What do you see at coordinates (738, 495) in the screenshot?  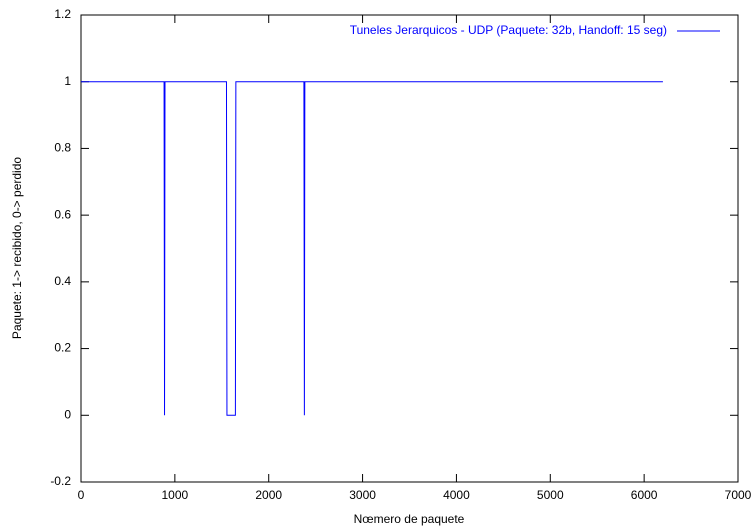 I see `x-tick-label: 7000` at bounding box center [738, 495].